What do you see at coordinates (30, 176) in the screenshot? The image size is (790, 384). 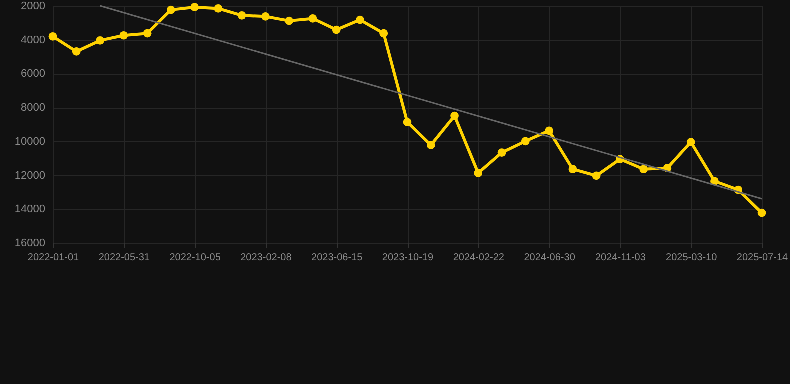 I see `y-tick-label: 12000` at bounding box center [30, 176].